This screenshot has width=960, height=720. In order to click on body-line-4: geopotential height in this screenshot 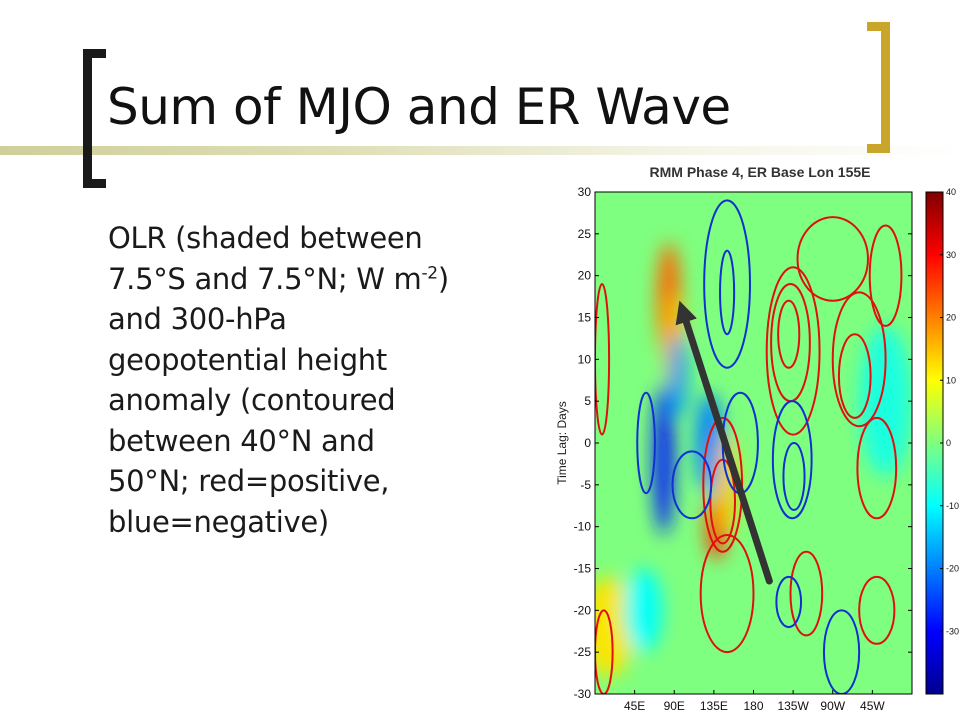, I will do `click(247, 359)`.